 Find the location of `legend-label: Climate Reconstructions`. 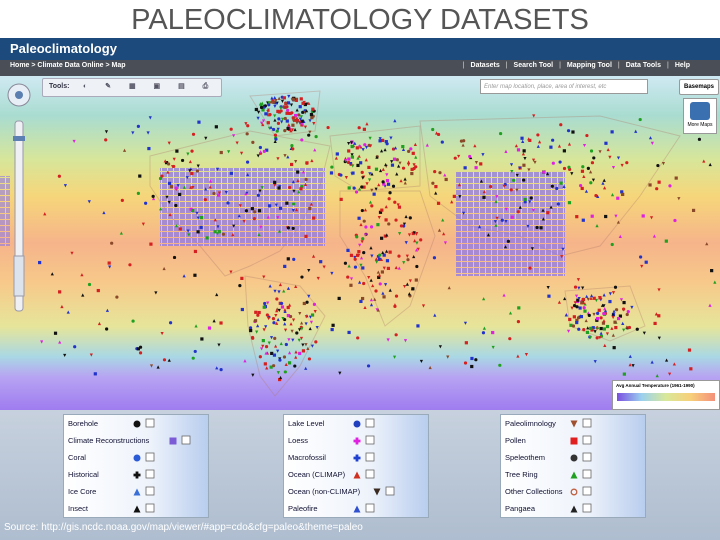

legend-label: Climate Reconstructions is located at coordinates (109, 440).